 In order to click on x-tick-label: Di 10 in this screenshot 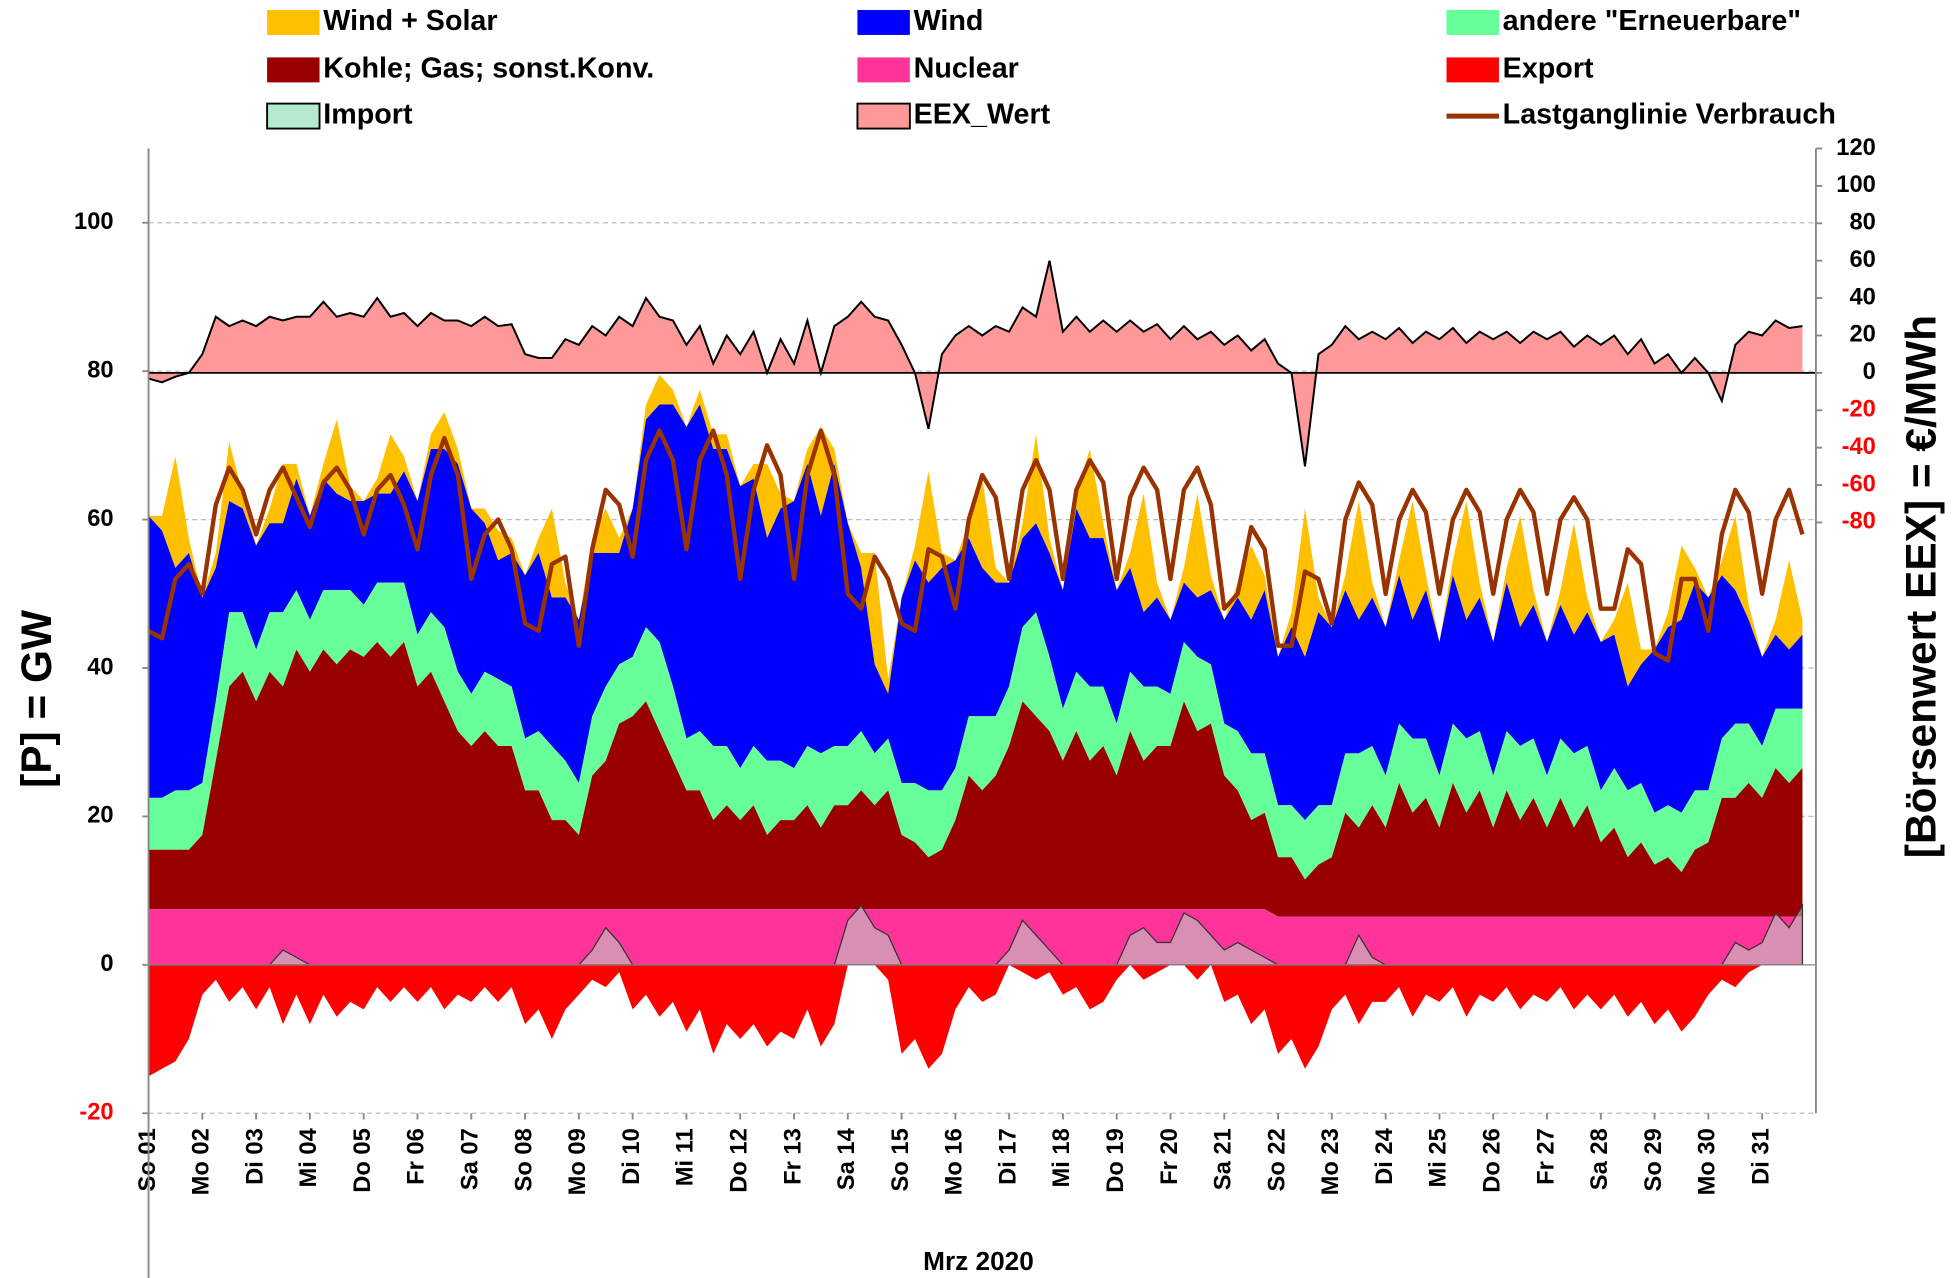, I will do `click(632, 1156)`.